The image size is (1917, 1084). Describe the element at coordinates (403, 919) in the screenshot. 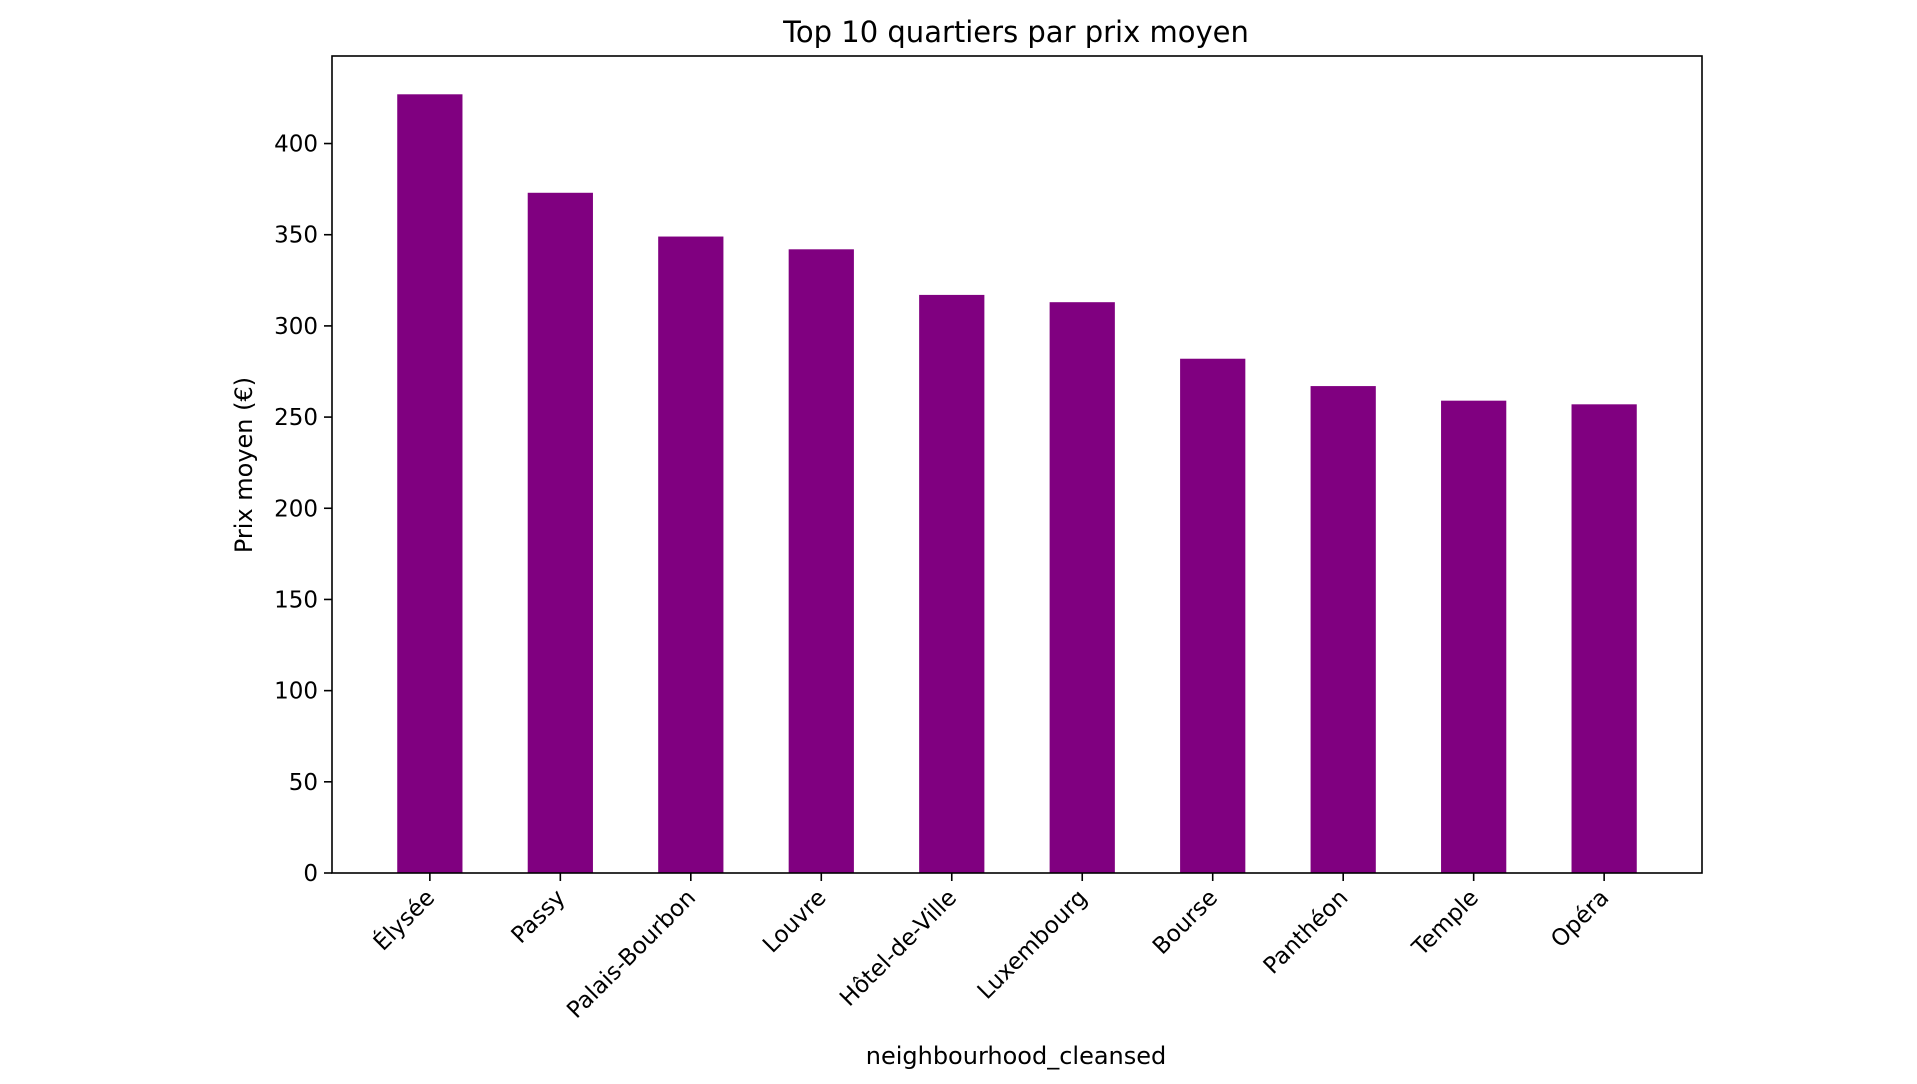

I see `x-tick-label: Élysée` at that location.